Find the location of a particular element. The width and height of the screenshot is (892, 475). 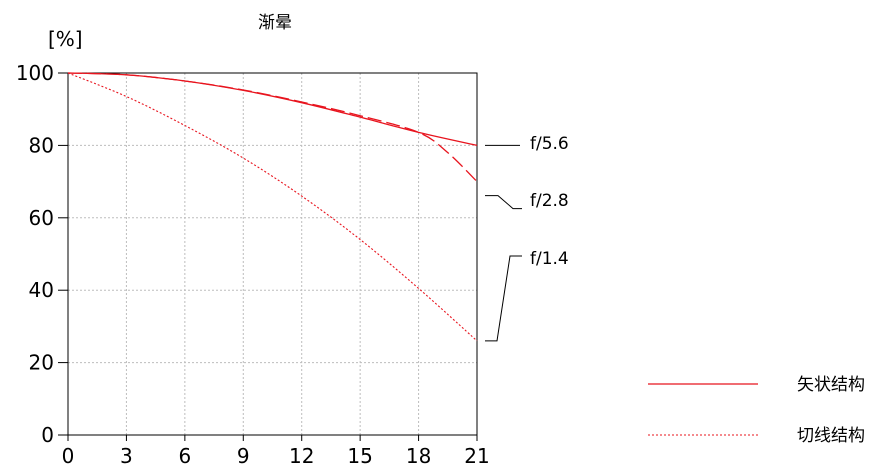

y-tick-label: 60 is located at coordinates (41, 218).